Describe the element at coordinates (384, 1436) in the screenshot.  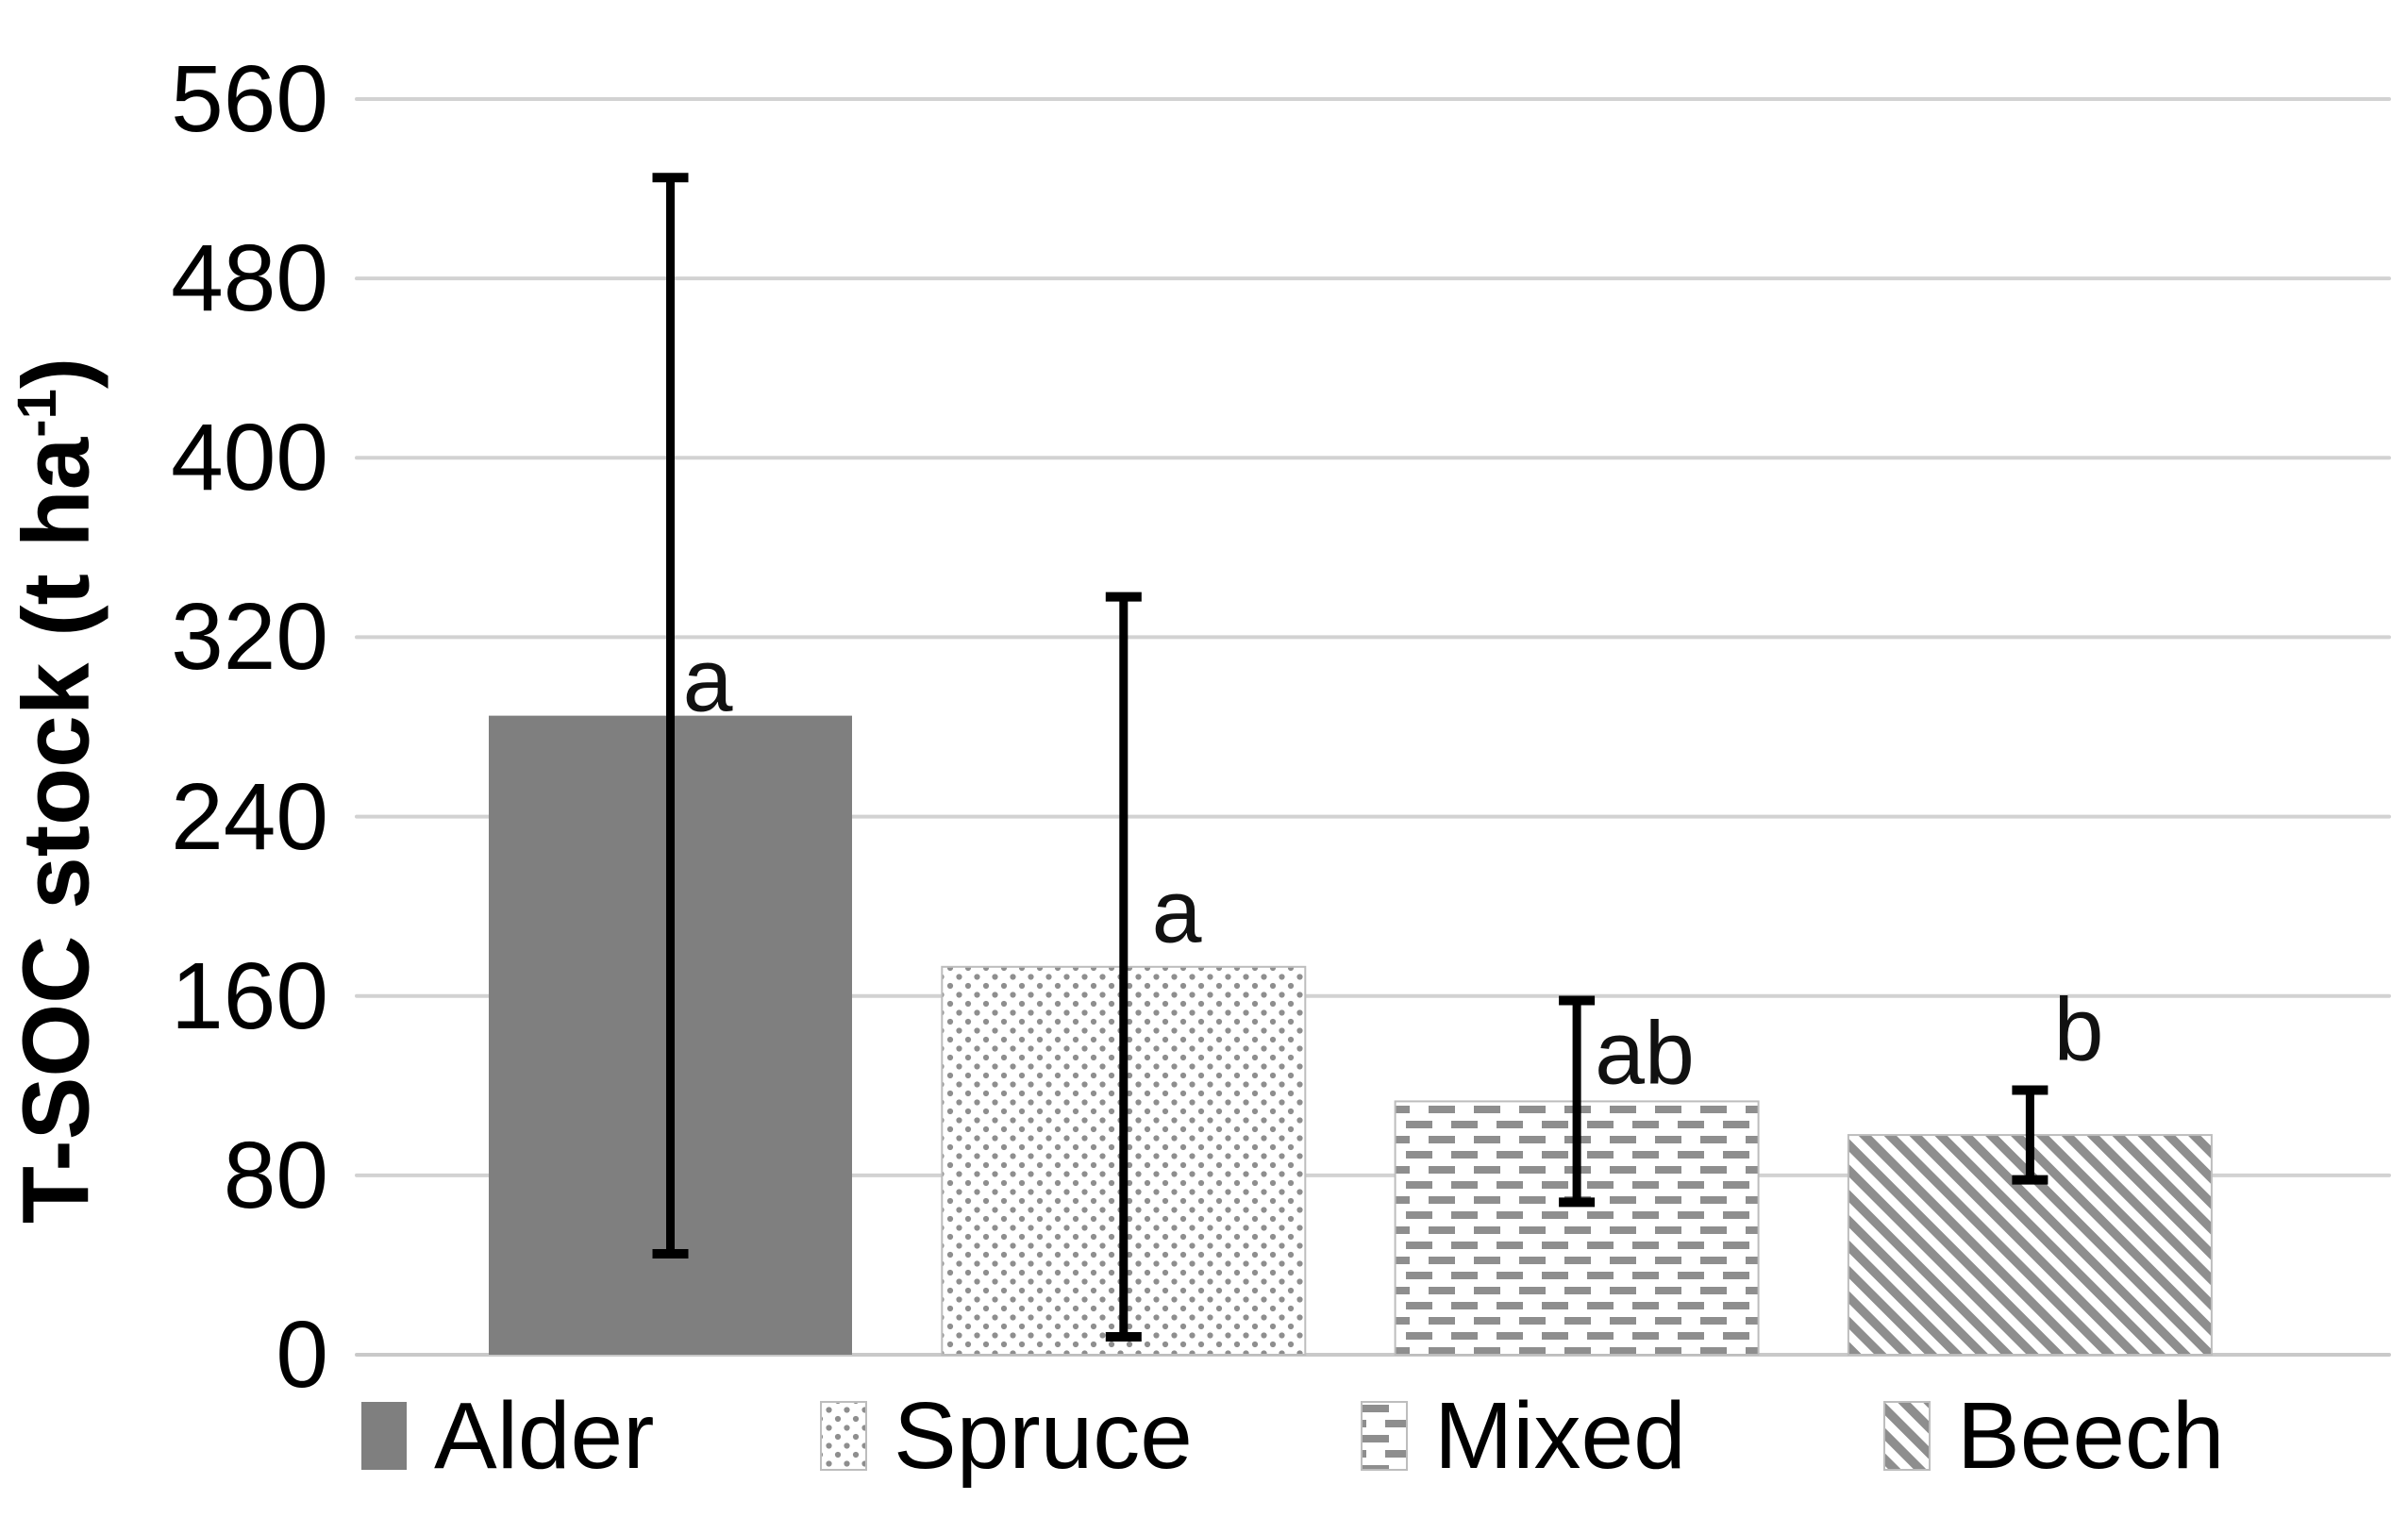
I see `legend-swatch-solid-gray` at that location.